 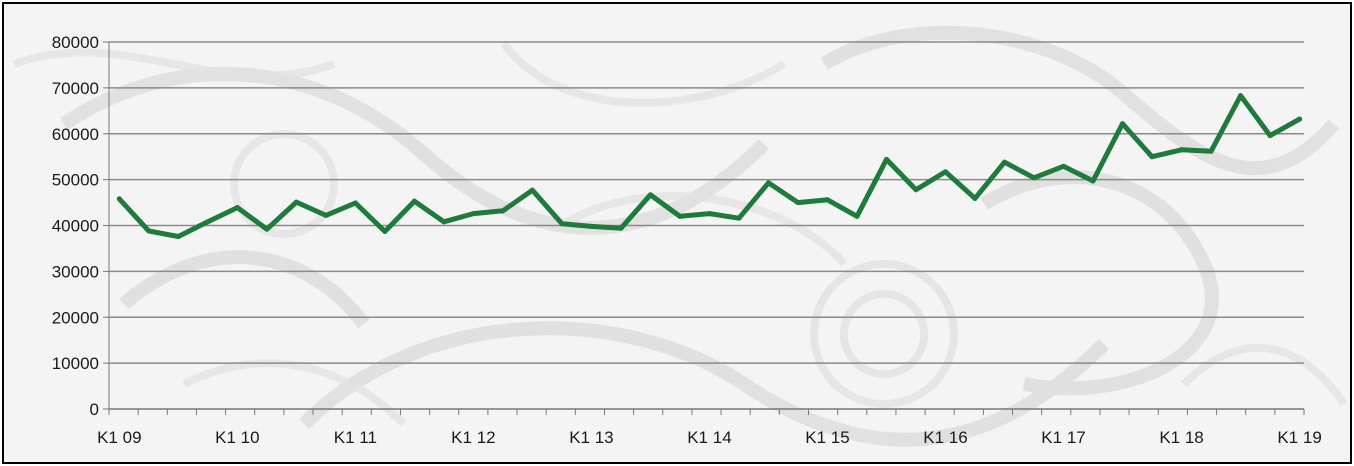 I want to click on x-tick-label: K1 12, so click(x=473, y=437).